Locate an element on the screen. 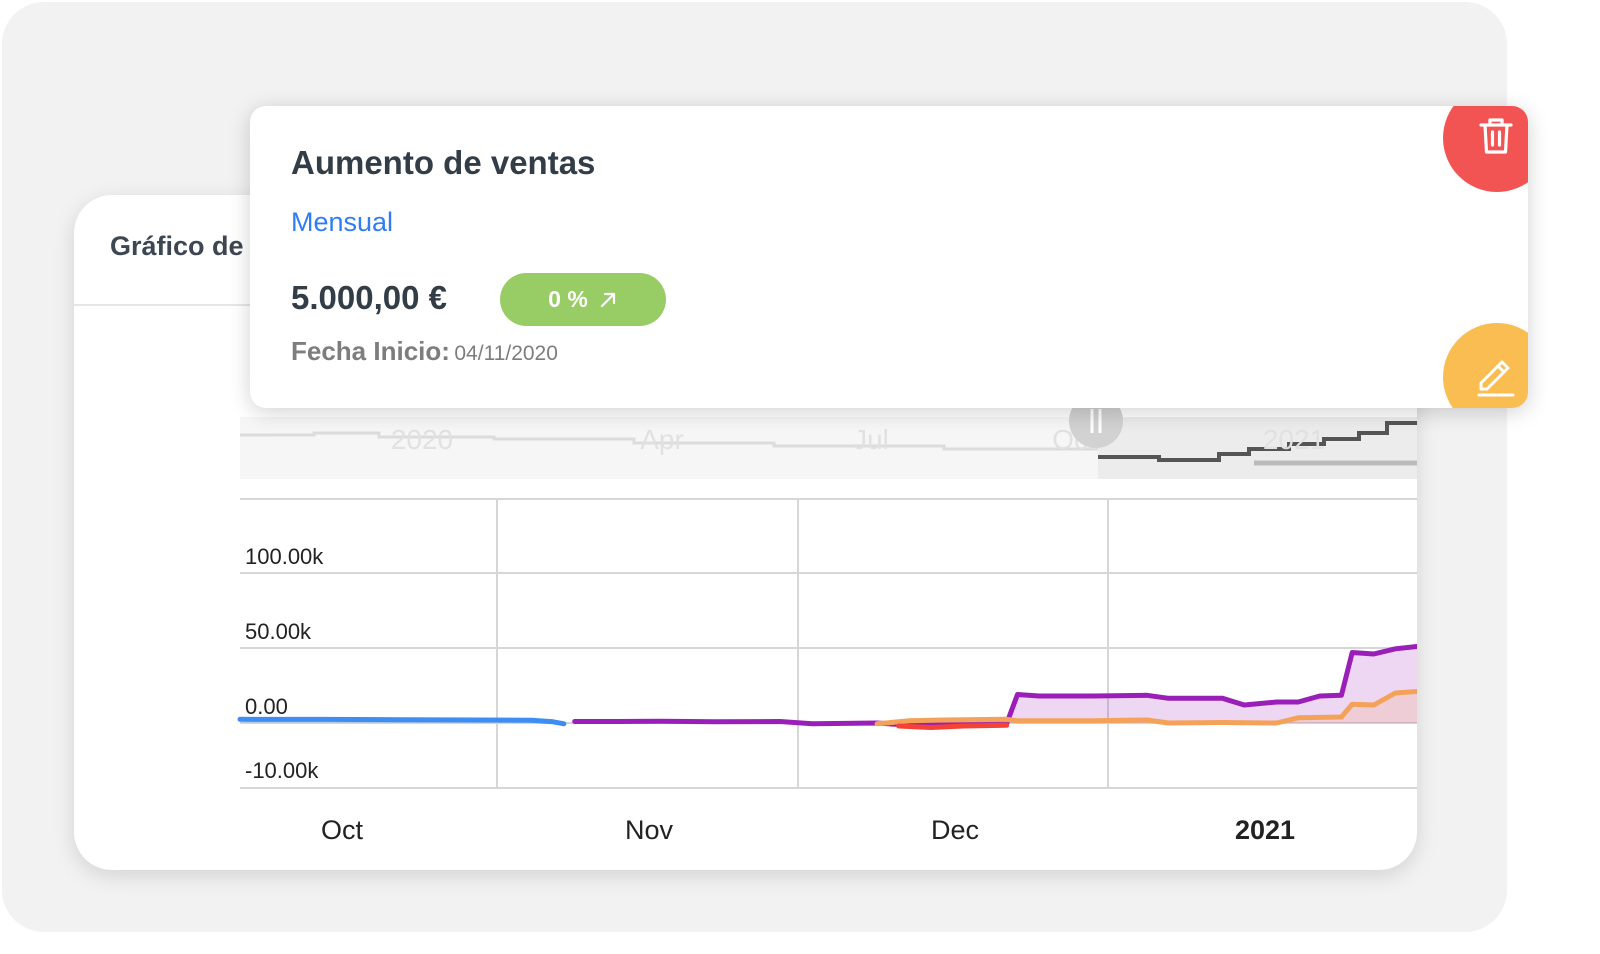 The image size is (1600, 954). x-tick-label: Oct is located at coordinates (342, 830).